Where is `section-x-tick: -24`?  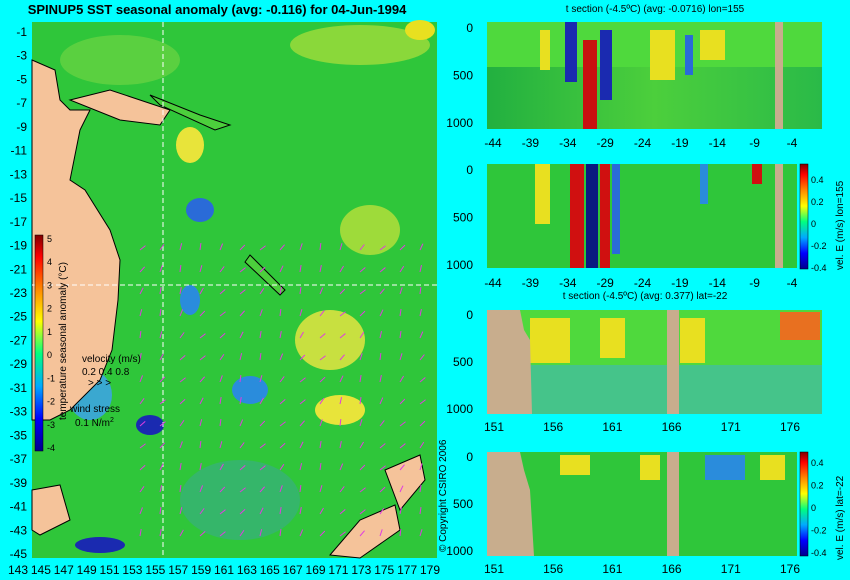 section-x-tick: -24 is located at coordinates (643, 283).